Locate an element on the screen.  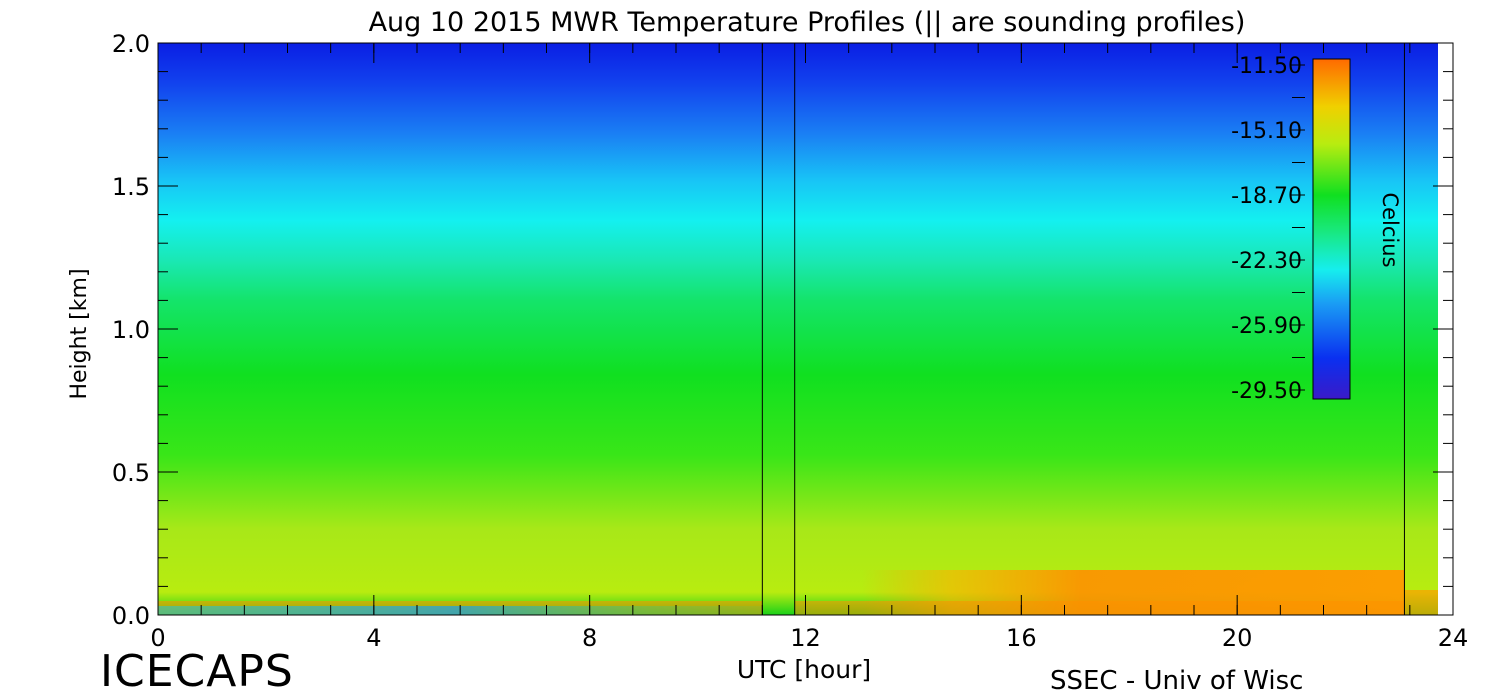
colorbar-tick-label-4: -25.90 is located at coordinates (1266, 326).